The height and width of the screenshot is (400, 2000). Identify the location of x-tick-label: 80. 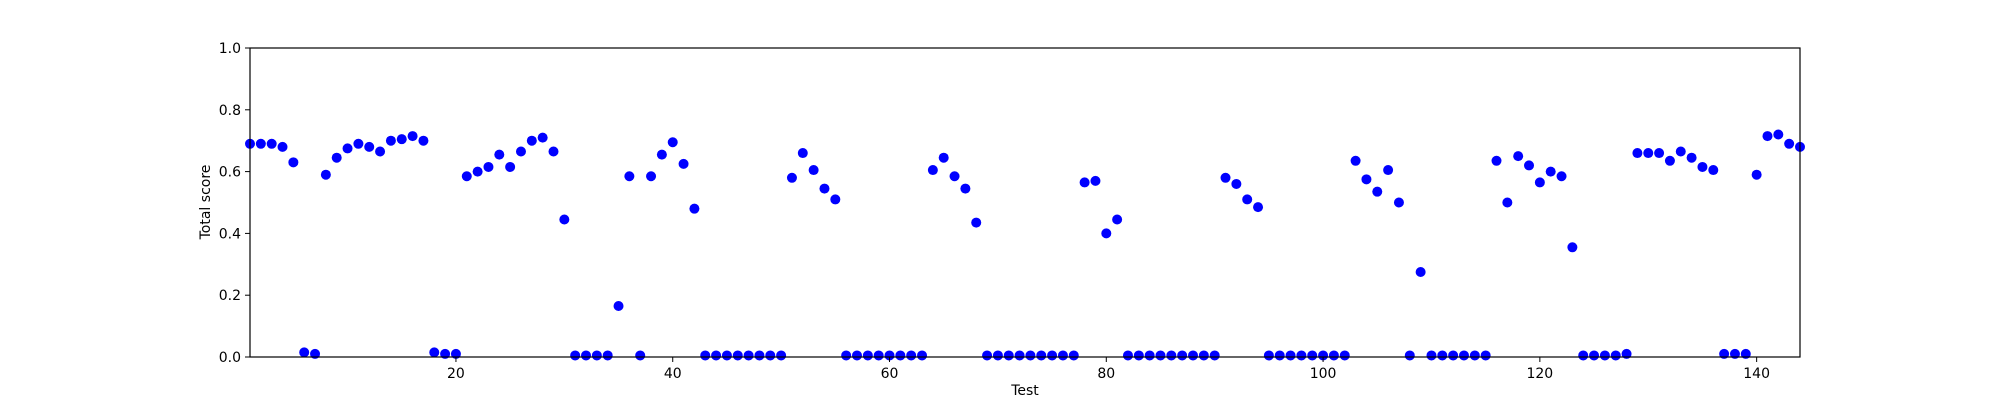
(1106, 374).